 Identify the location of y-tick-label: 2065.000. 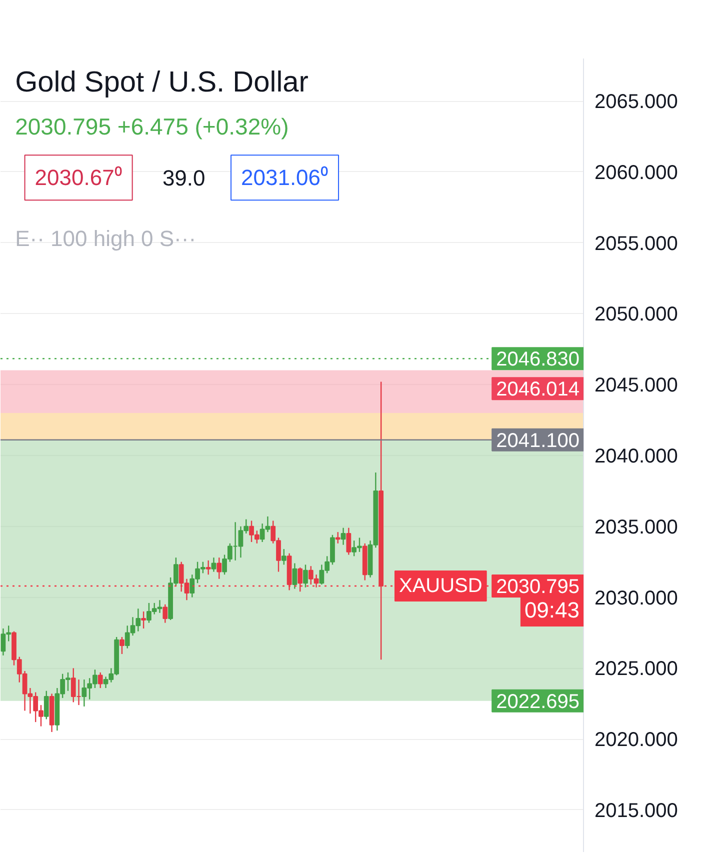
(636, 102).